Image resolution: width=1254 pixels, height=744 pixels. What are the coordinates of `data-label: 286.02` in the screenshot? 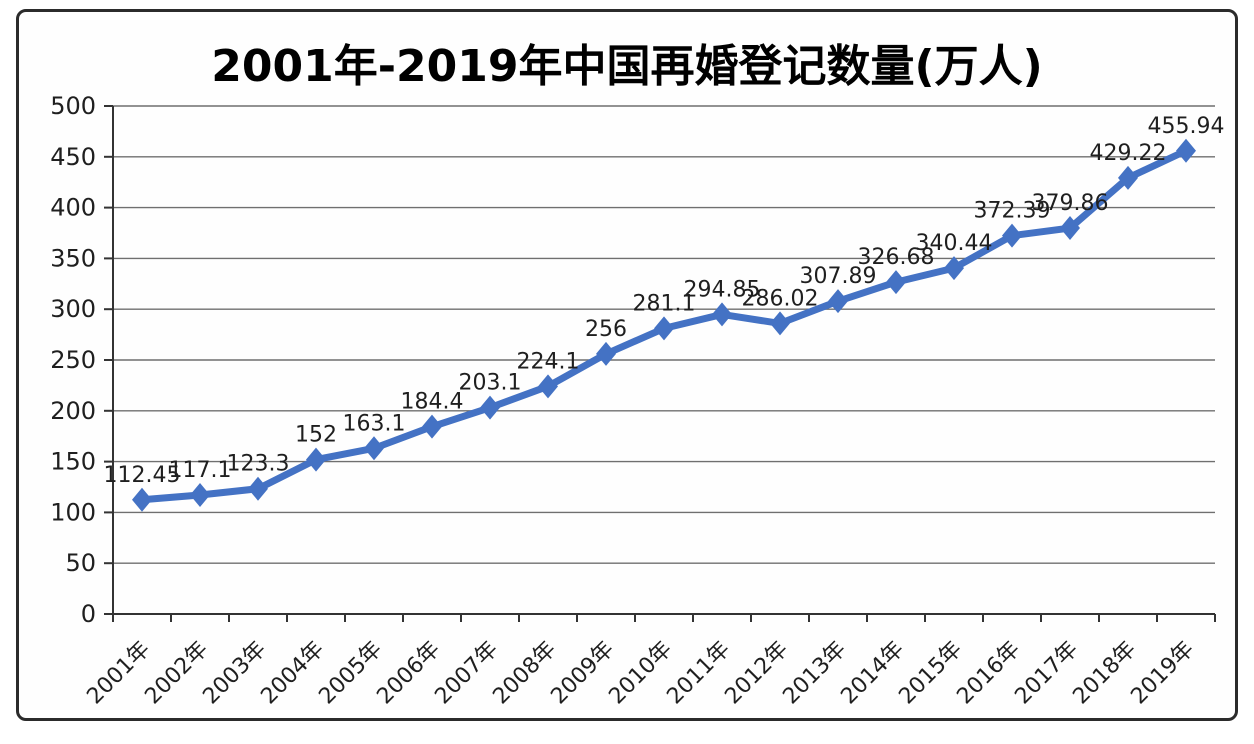 It's located at (780, 298).